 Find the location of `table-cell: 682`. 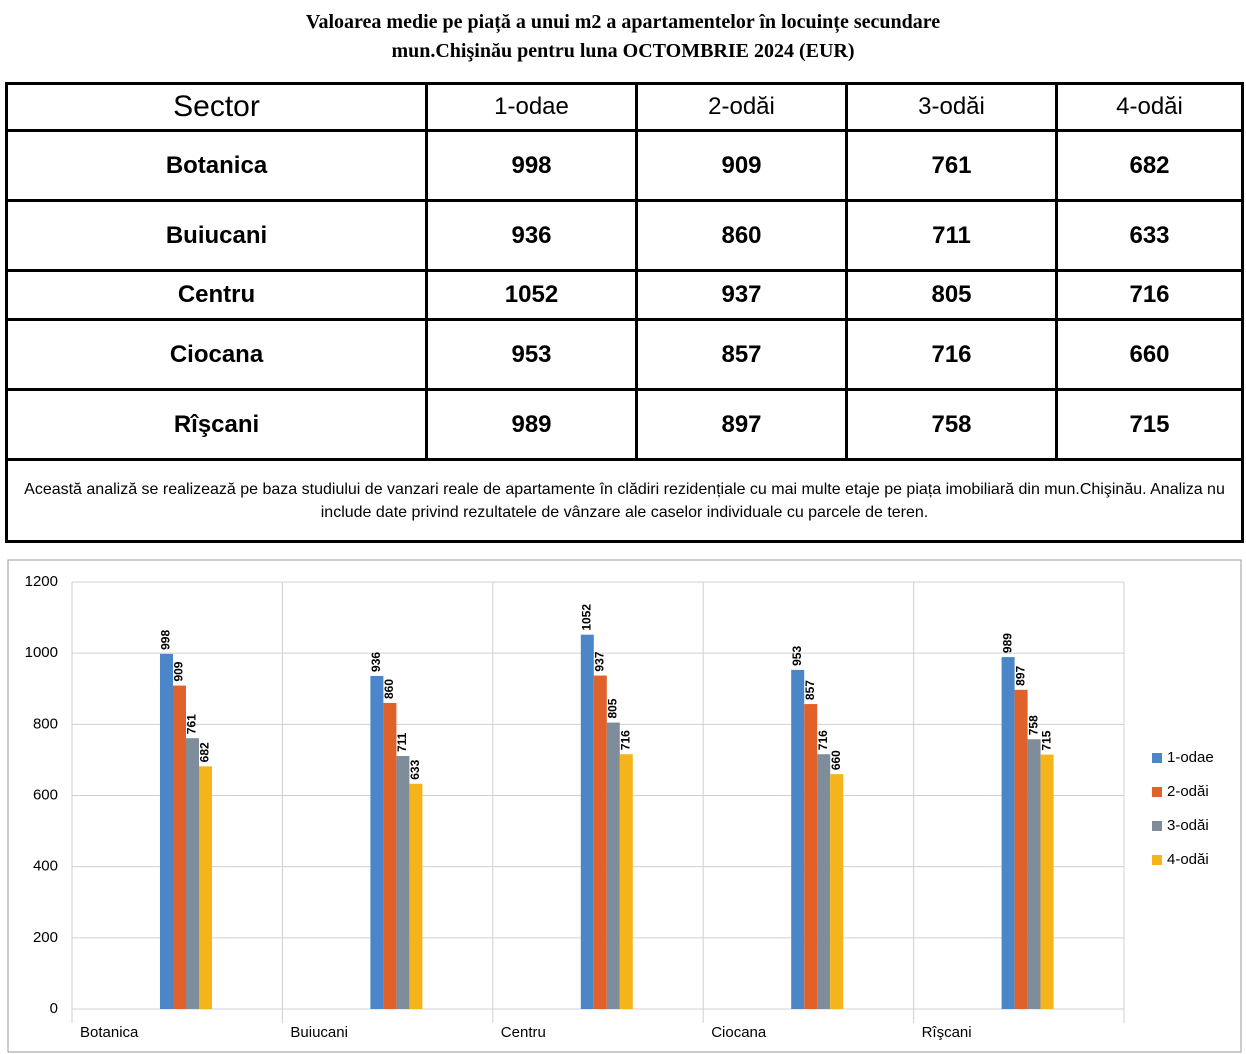

table-cell: 682 is located at coordinates (1149, 165).